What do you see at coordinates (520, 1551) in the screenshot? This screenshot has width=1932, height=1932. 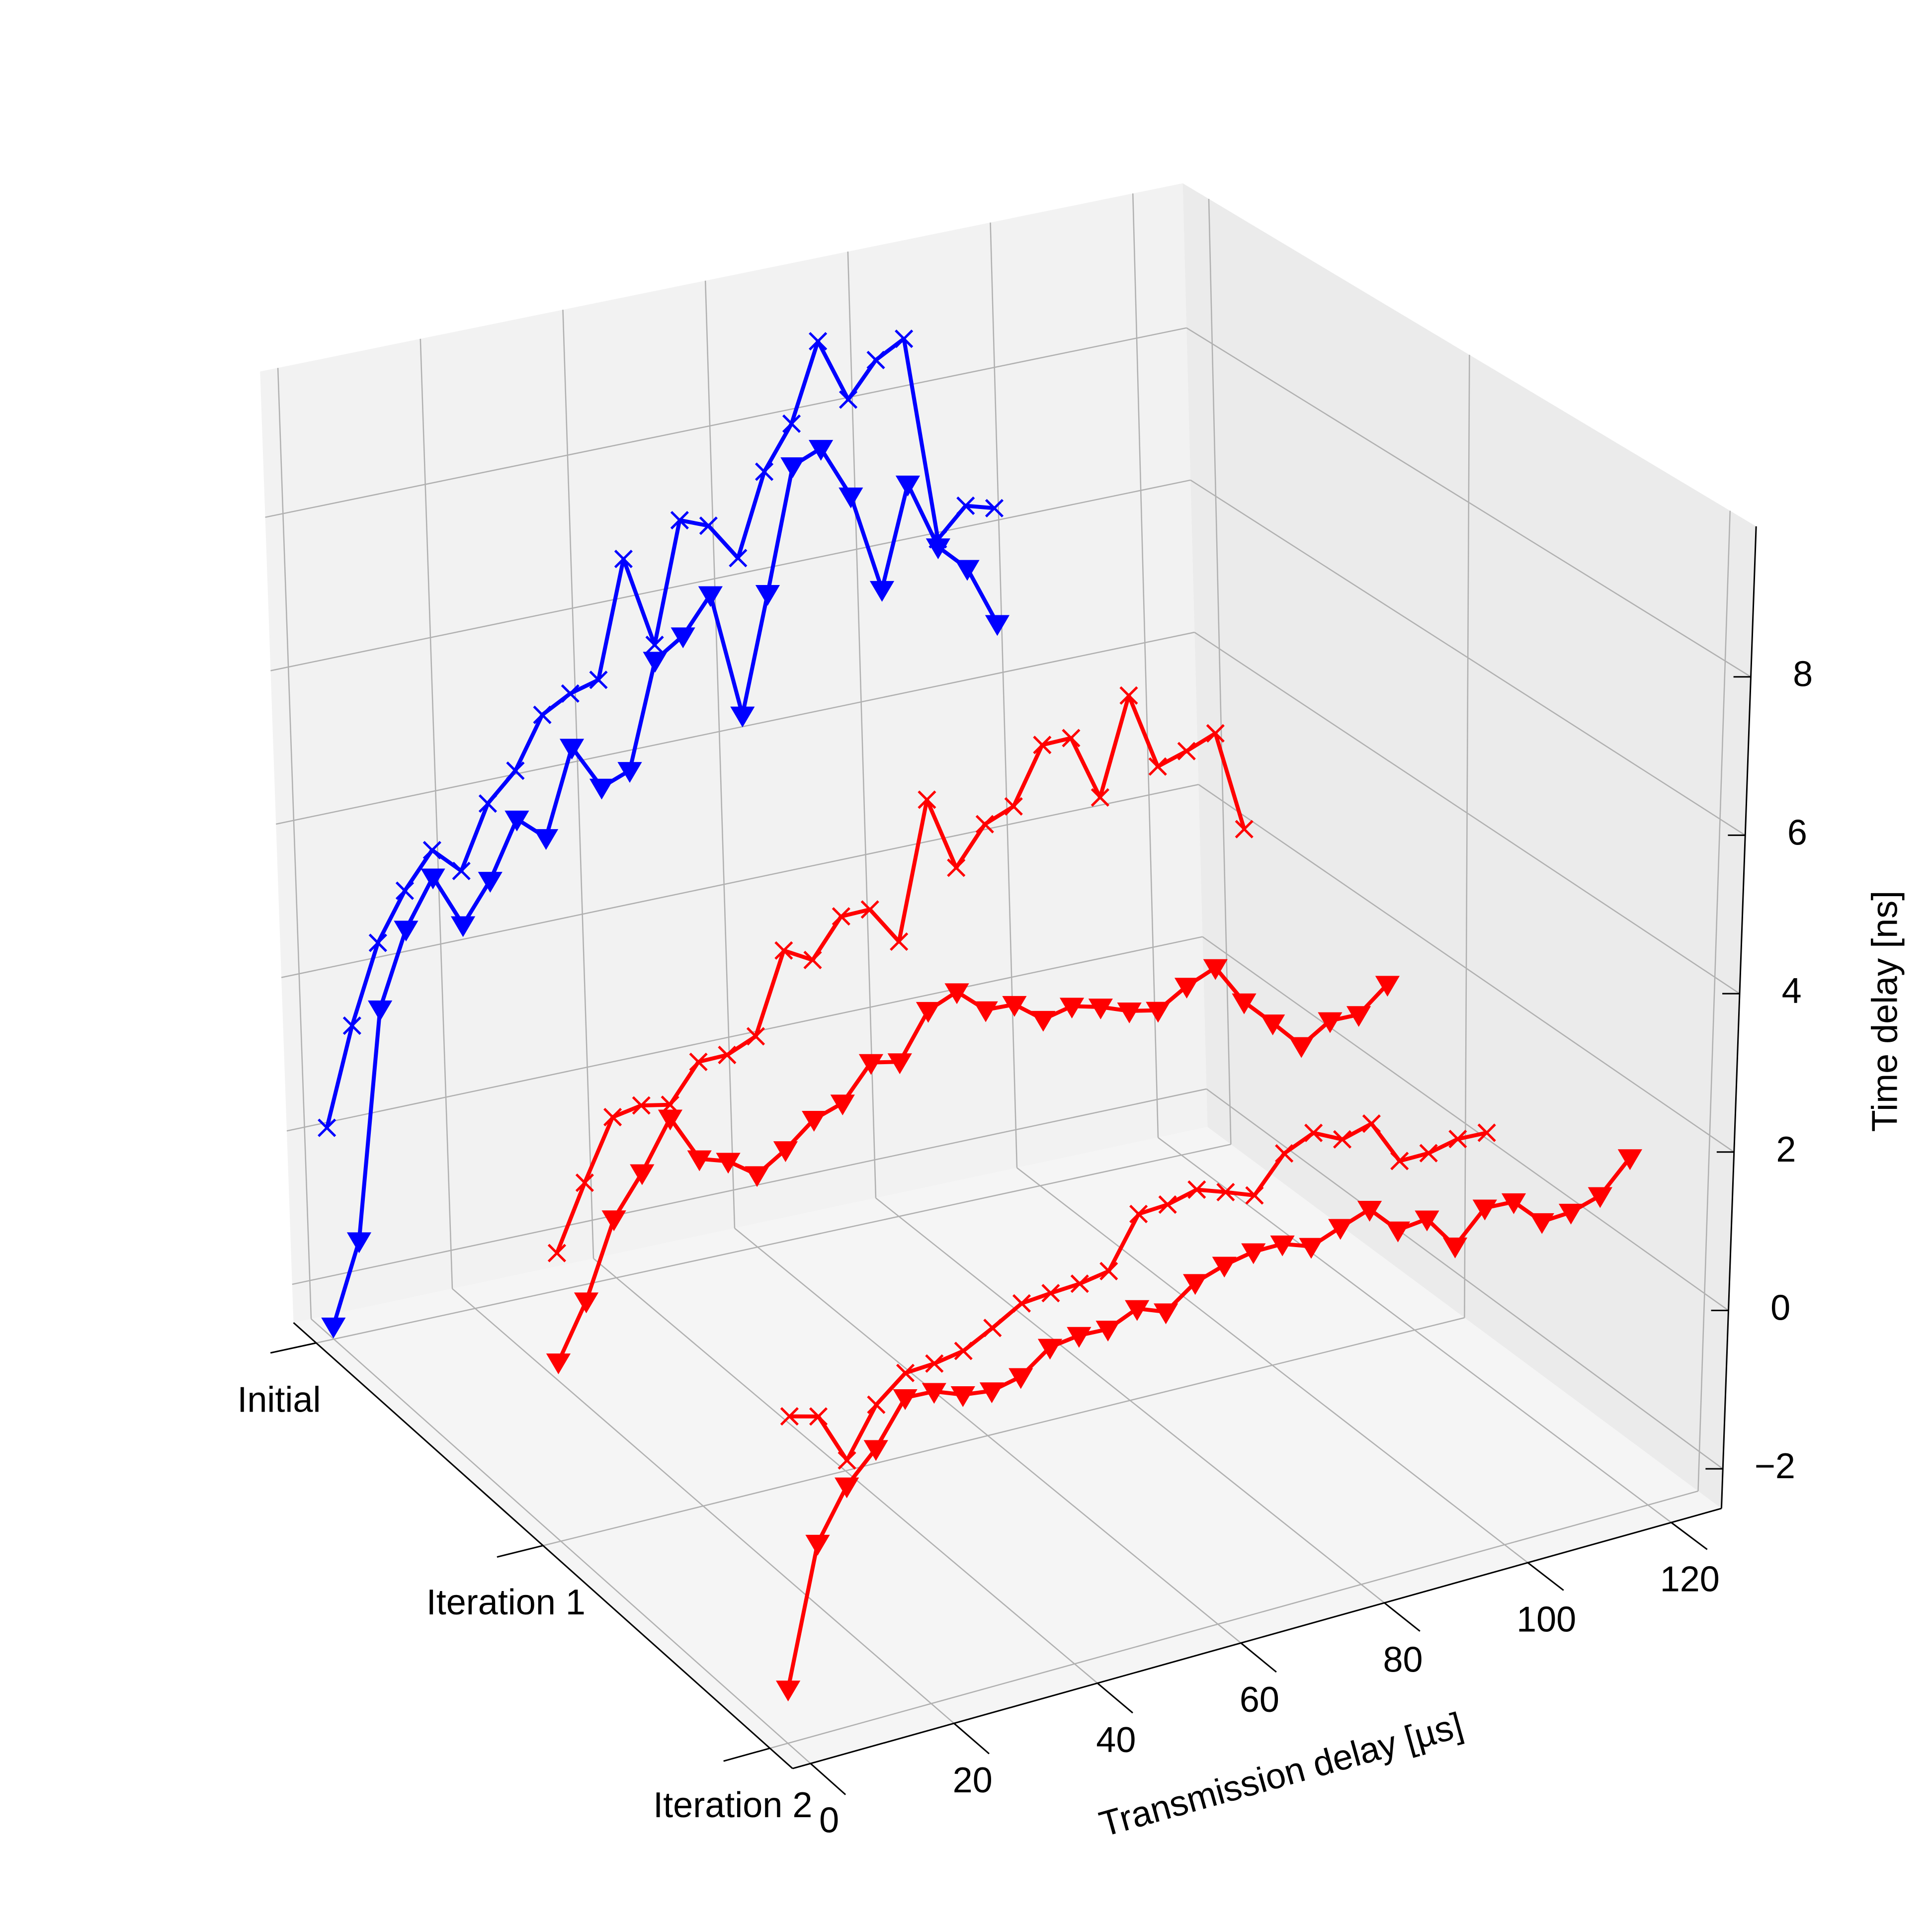 I see `y-tick` at bounding box center [520, 1551].